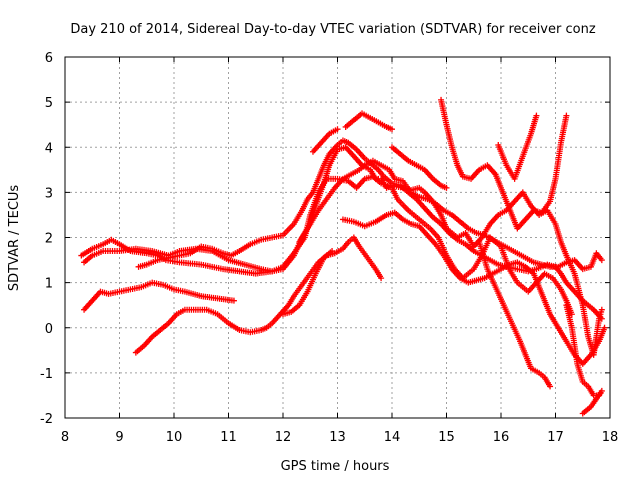  I want to click on y-tick-label: 2, so click(49, 239).